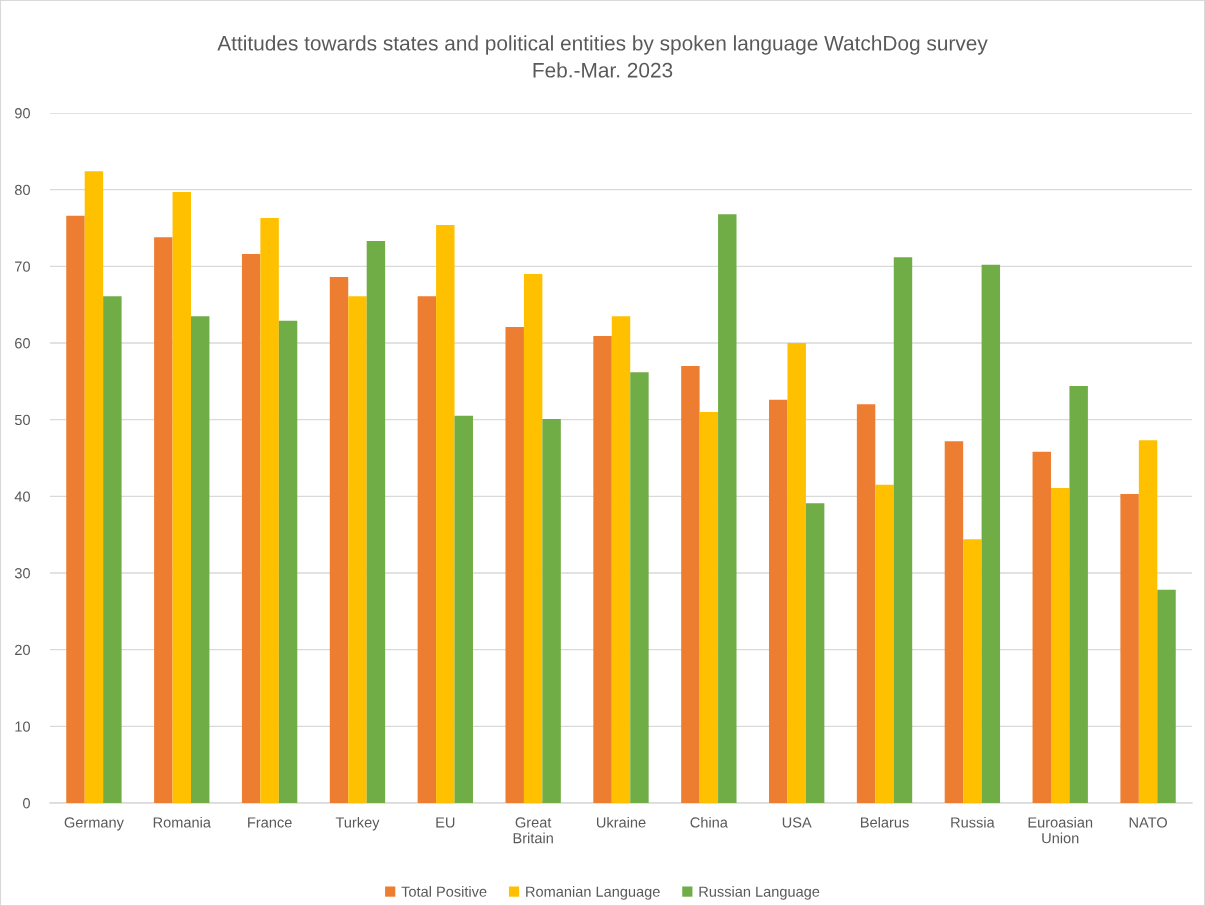 The height and width of the screenshot is (906, 1205). I want to click on x-tick-label: France, so click(270, 822).